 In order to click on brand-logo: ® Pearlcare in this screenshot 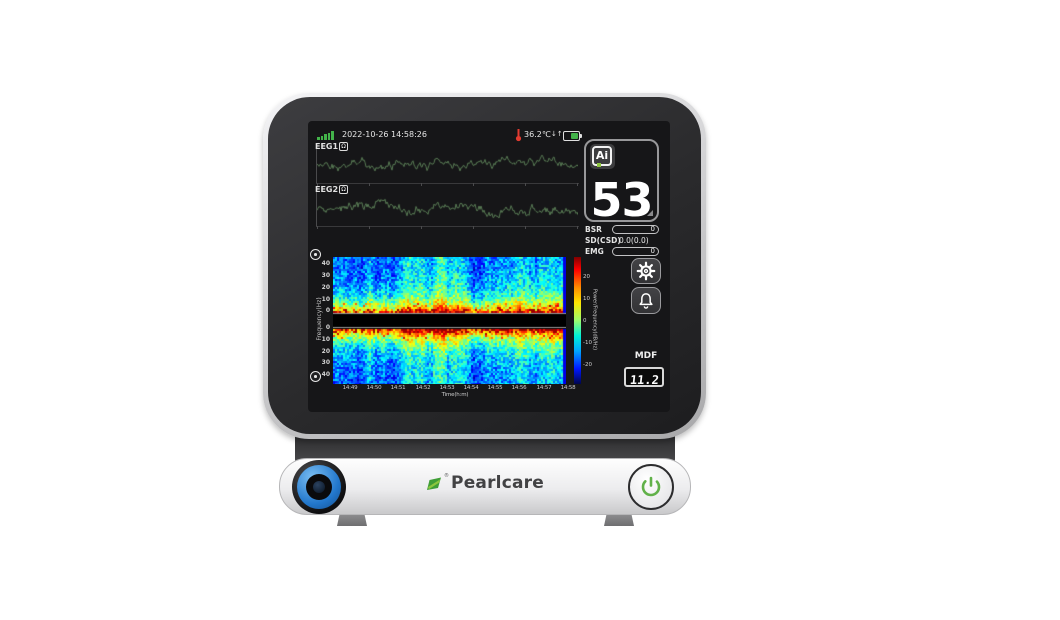, I will do `click(485, 483)`.